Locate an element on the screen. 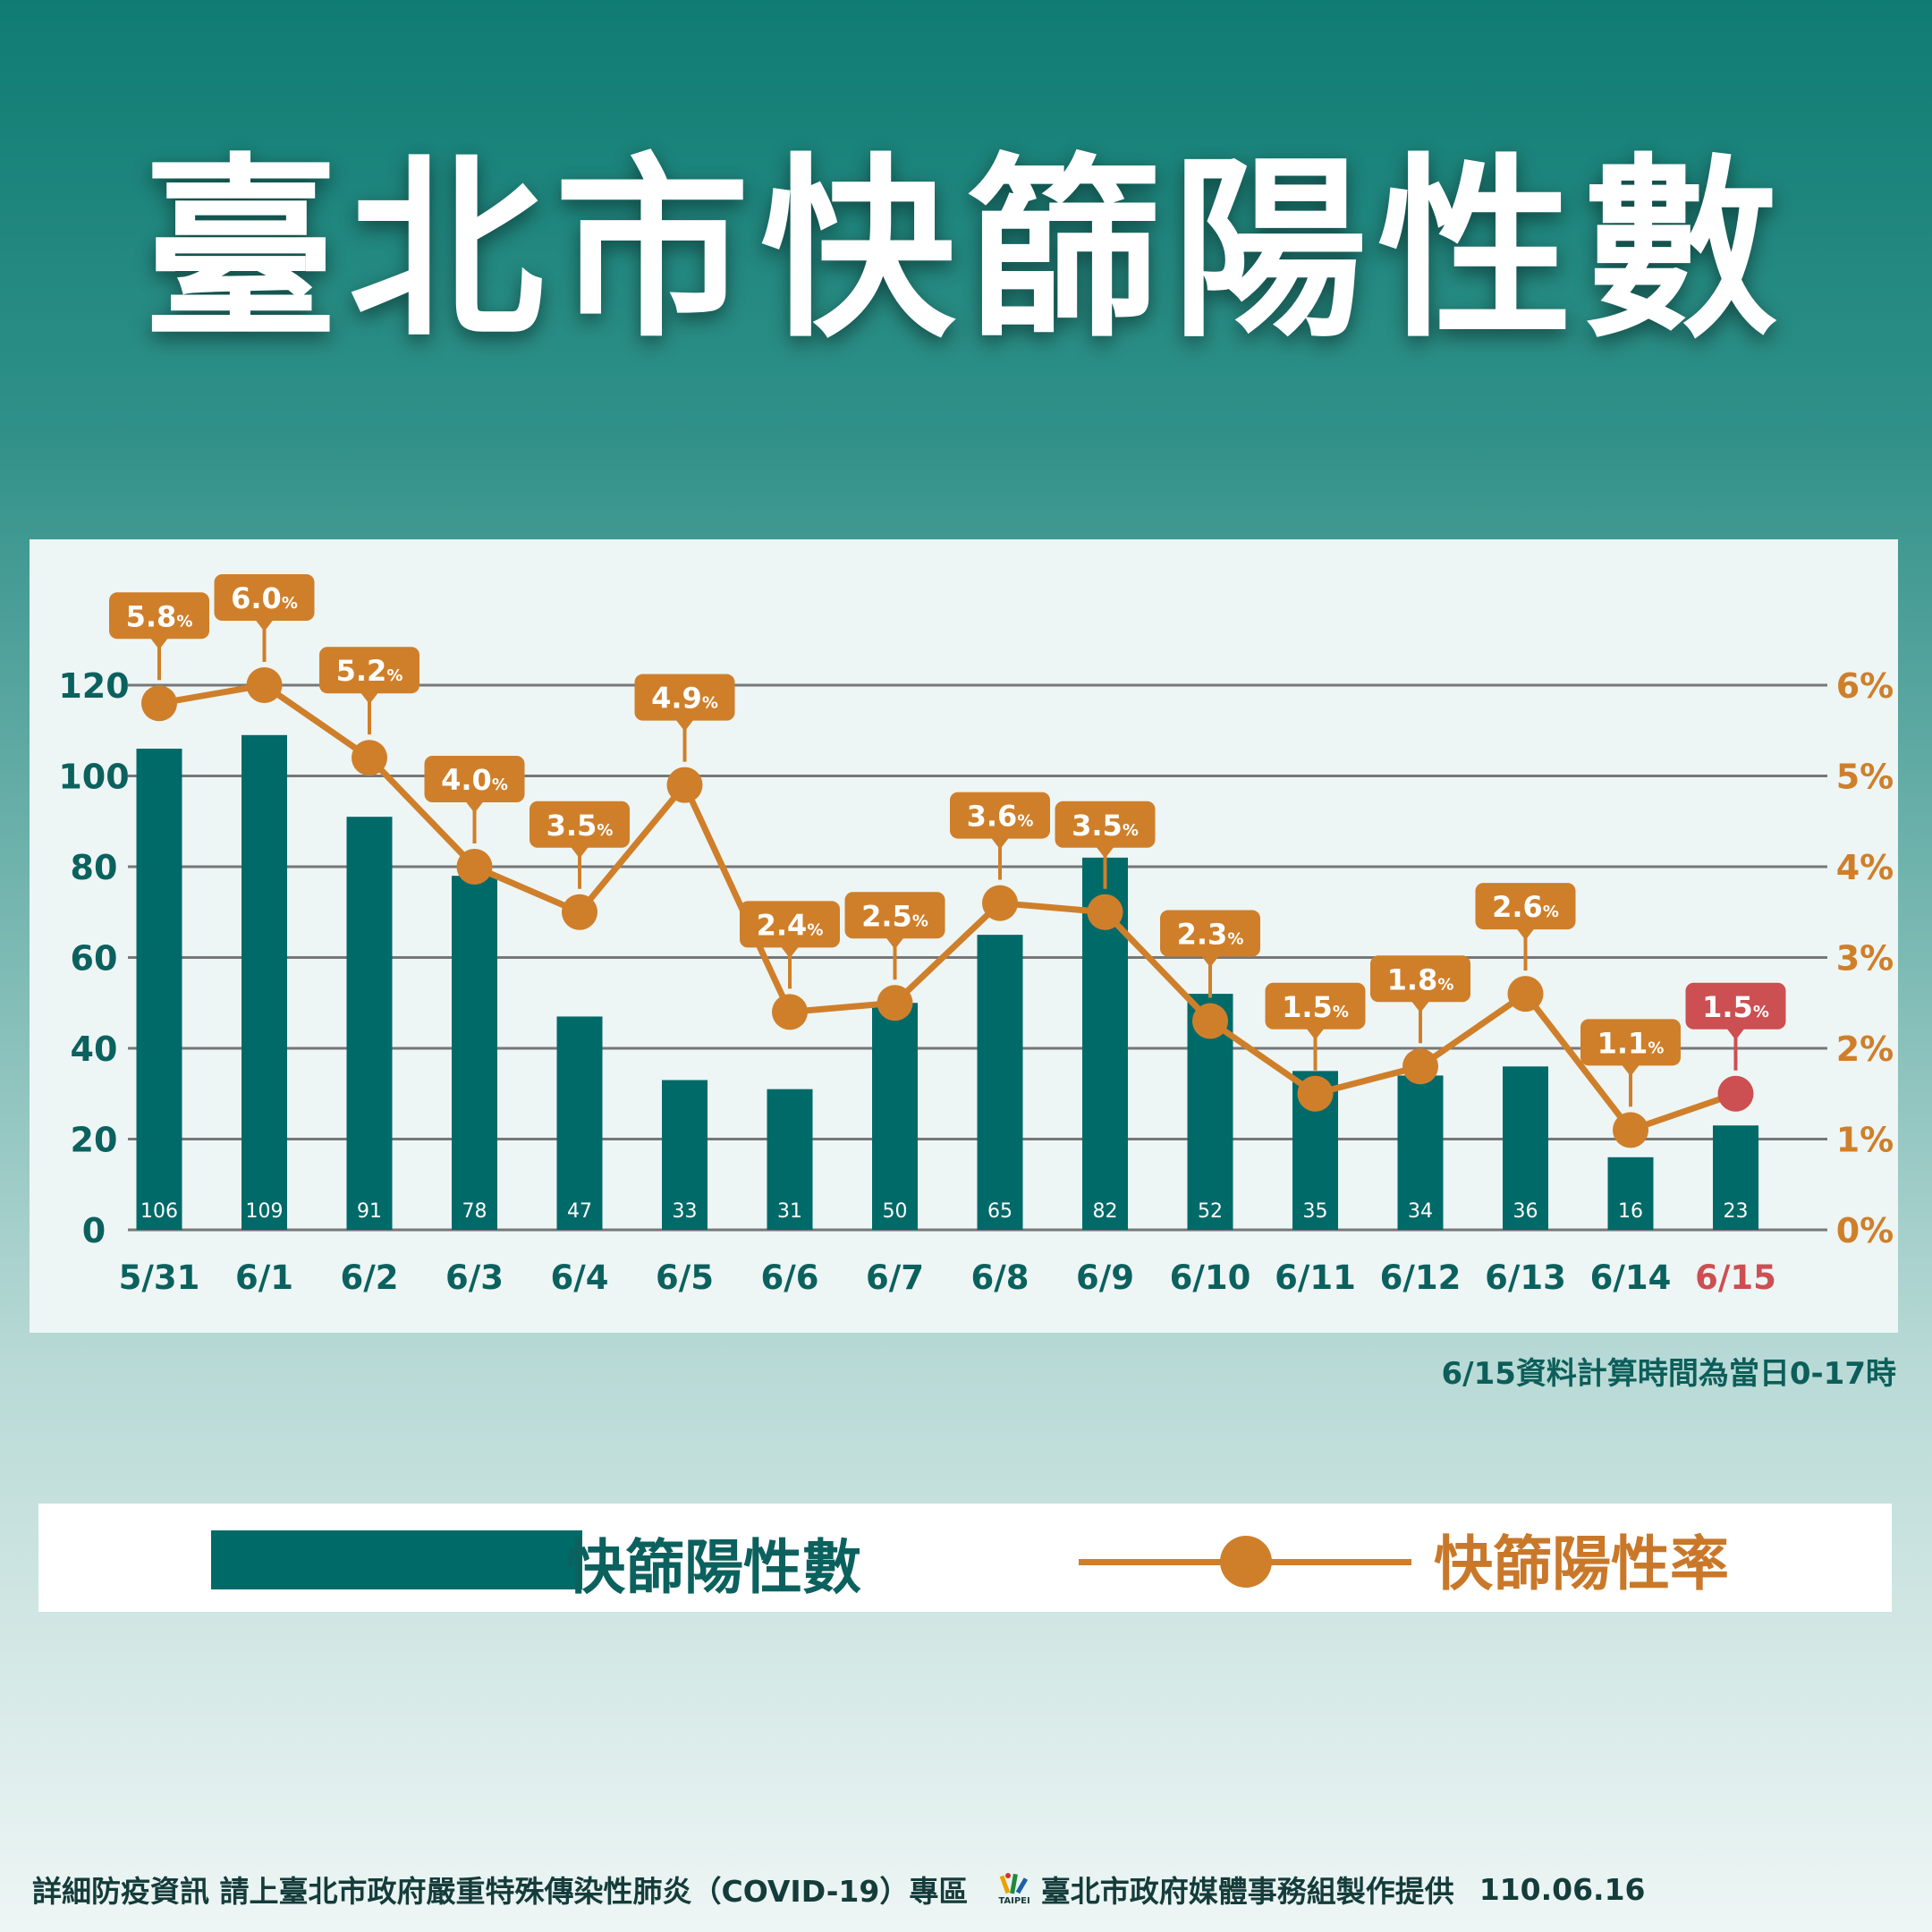 Image resolution: width=1932 pixels, height=1932 pixels. bar-value-label: 36 is located at coordinates (1525, 1211).